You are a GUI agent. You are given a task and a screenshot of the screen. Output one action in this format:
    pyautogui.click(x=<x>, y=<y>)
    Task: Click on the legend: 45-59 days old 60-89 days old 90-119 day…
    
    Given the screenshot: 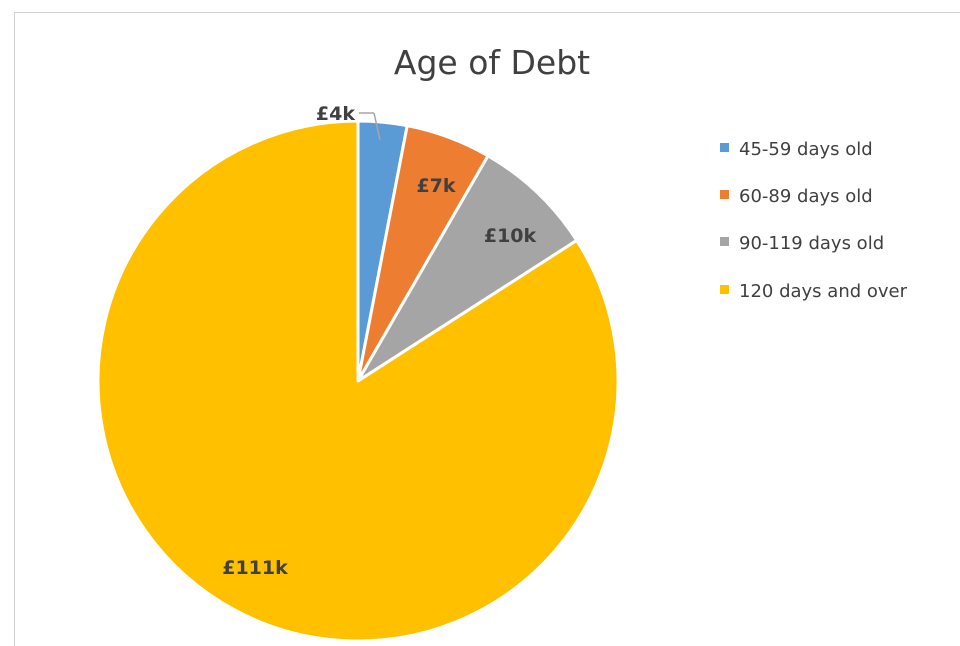 What is the action you would take?
    pyautogui.click(x=814, y=220)
    